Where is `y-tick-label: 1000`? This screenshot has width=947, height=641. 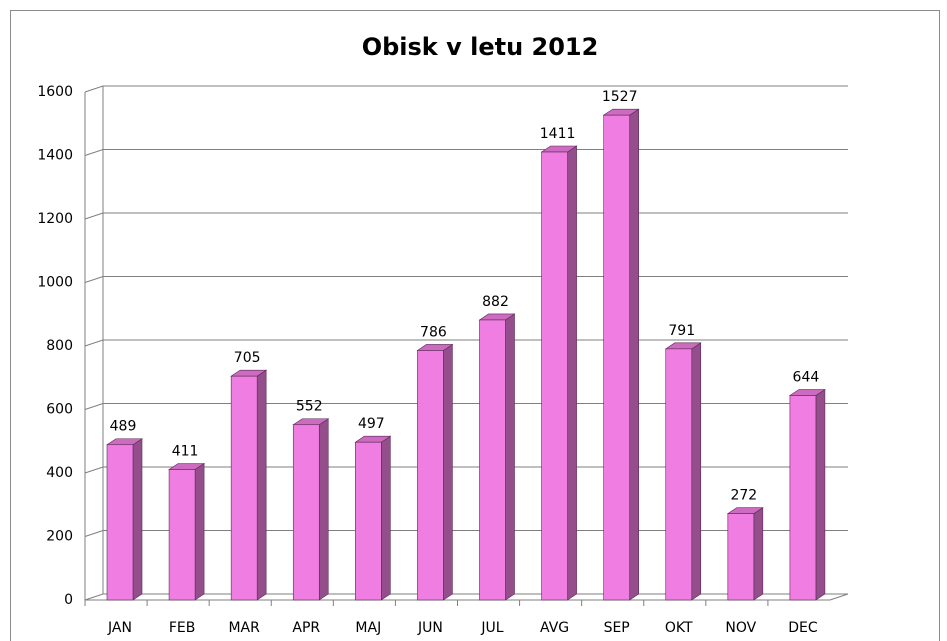
y-tick-label: 1000 is located at coordinates (55, 283).